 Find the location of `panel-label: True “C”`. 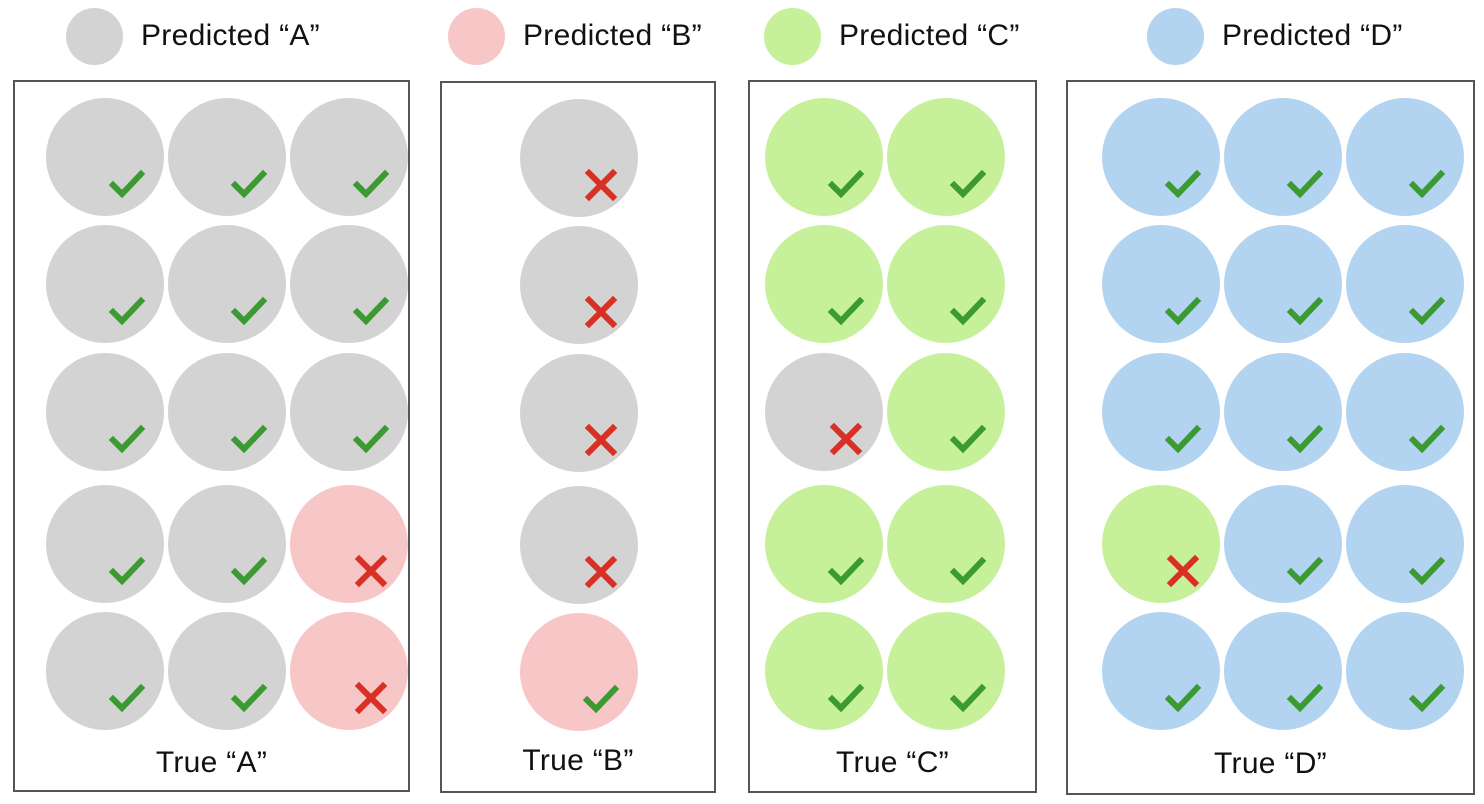

panel-label: True “C” is located at coordinates (892, 762).